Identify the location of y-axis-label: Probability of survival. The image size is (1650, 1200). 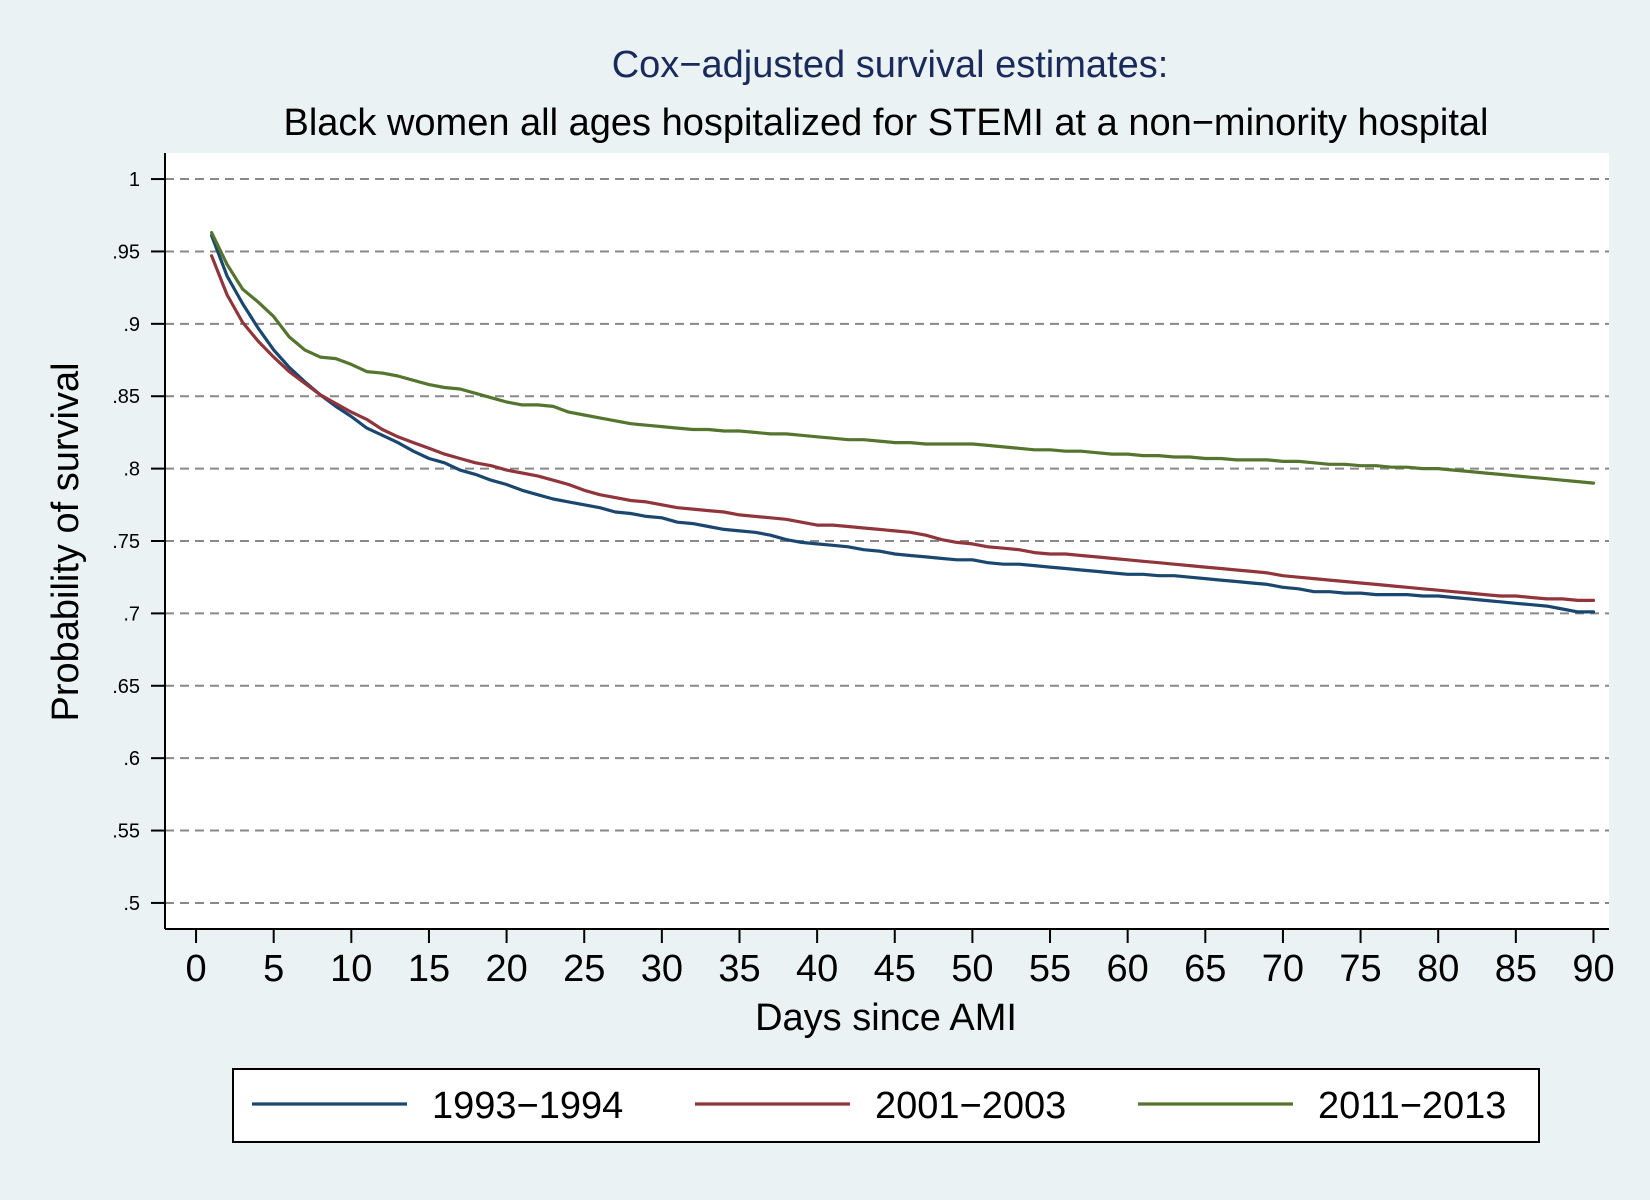
(66, 541).